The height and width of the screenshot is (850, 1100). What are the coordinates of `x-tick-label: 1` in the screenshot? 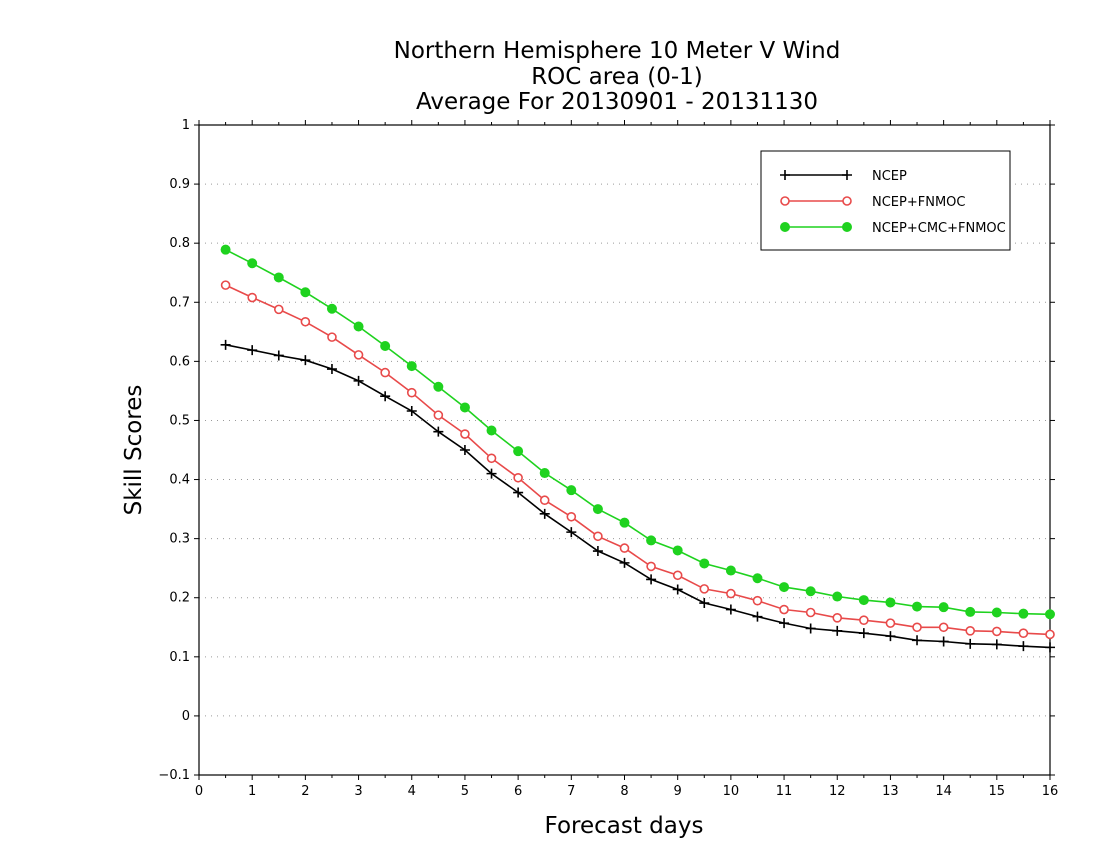 It's located at (252, 791).